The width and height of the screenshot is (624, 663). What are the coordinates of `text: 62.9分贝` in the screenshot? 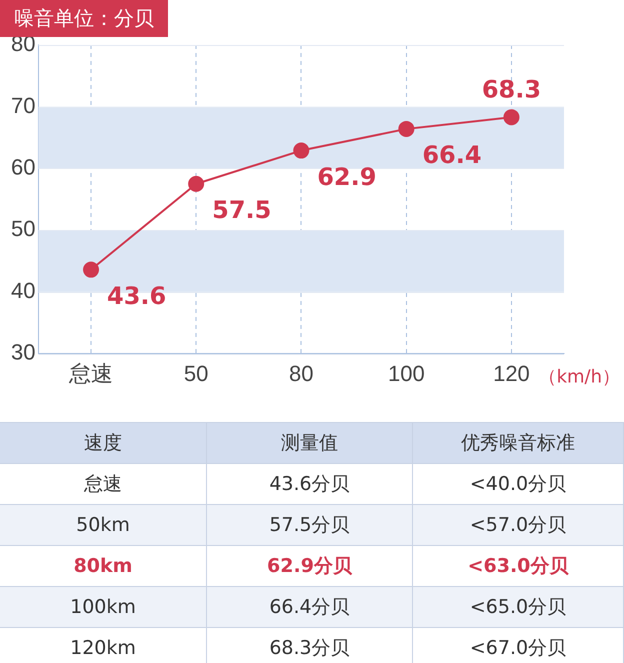 It's located at (310, 566).